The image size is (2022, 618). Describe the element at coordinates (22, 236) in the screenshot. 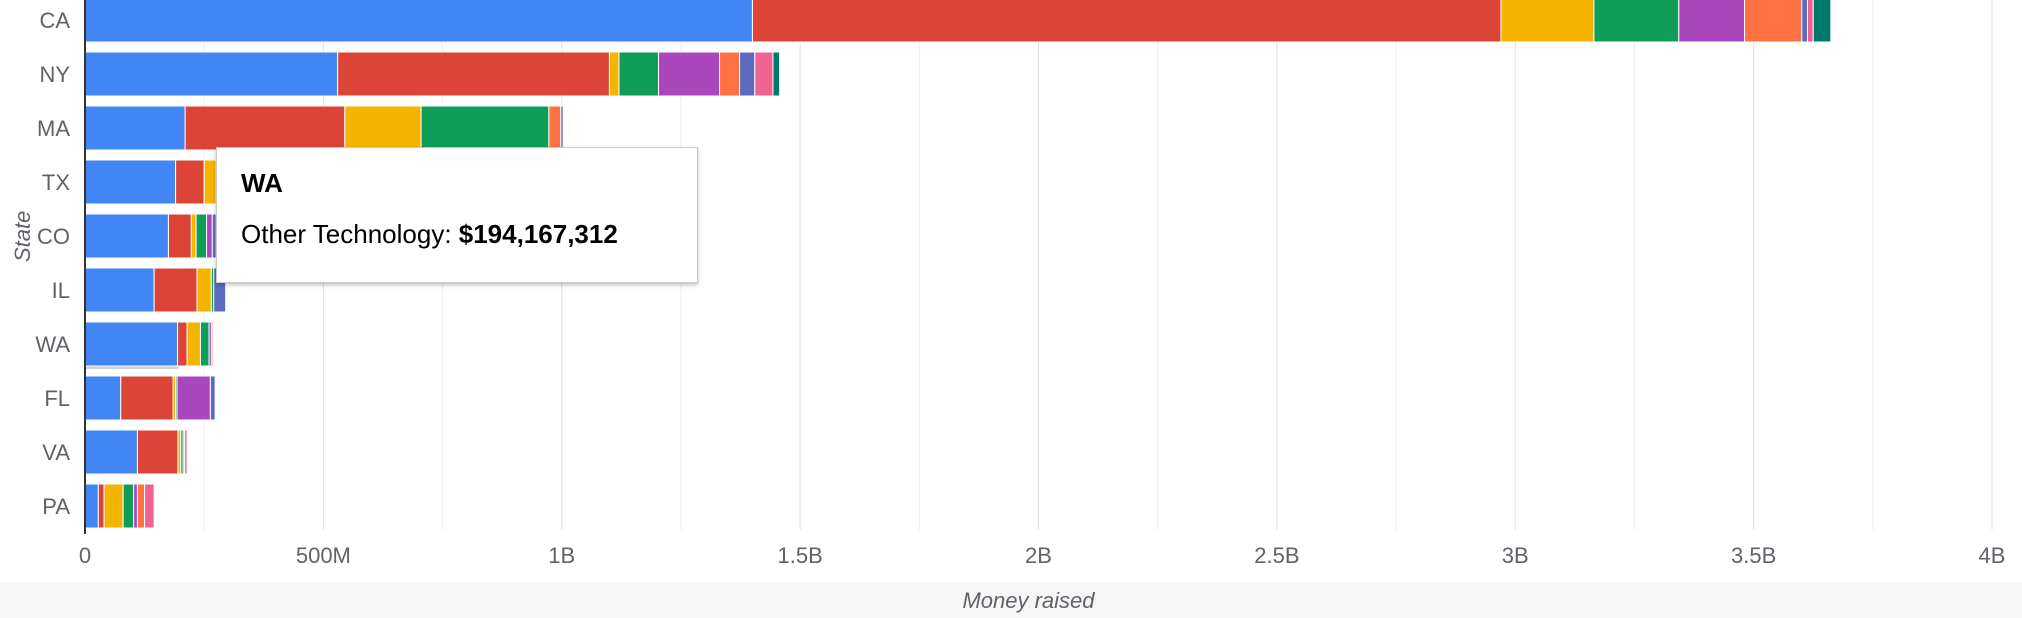

I see `y-axis-title: State` at that location.